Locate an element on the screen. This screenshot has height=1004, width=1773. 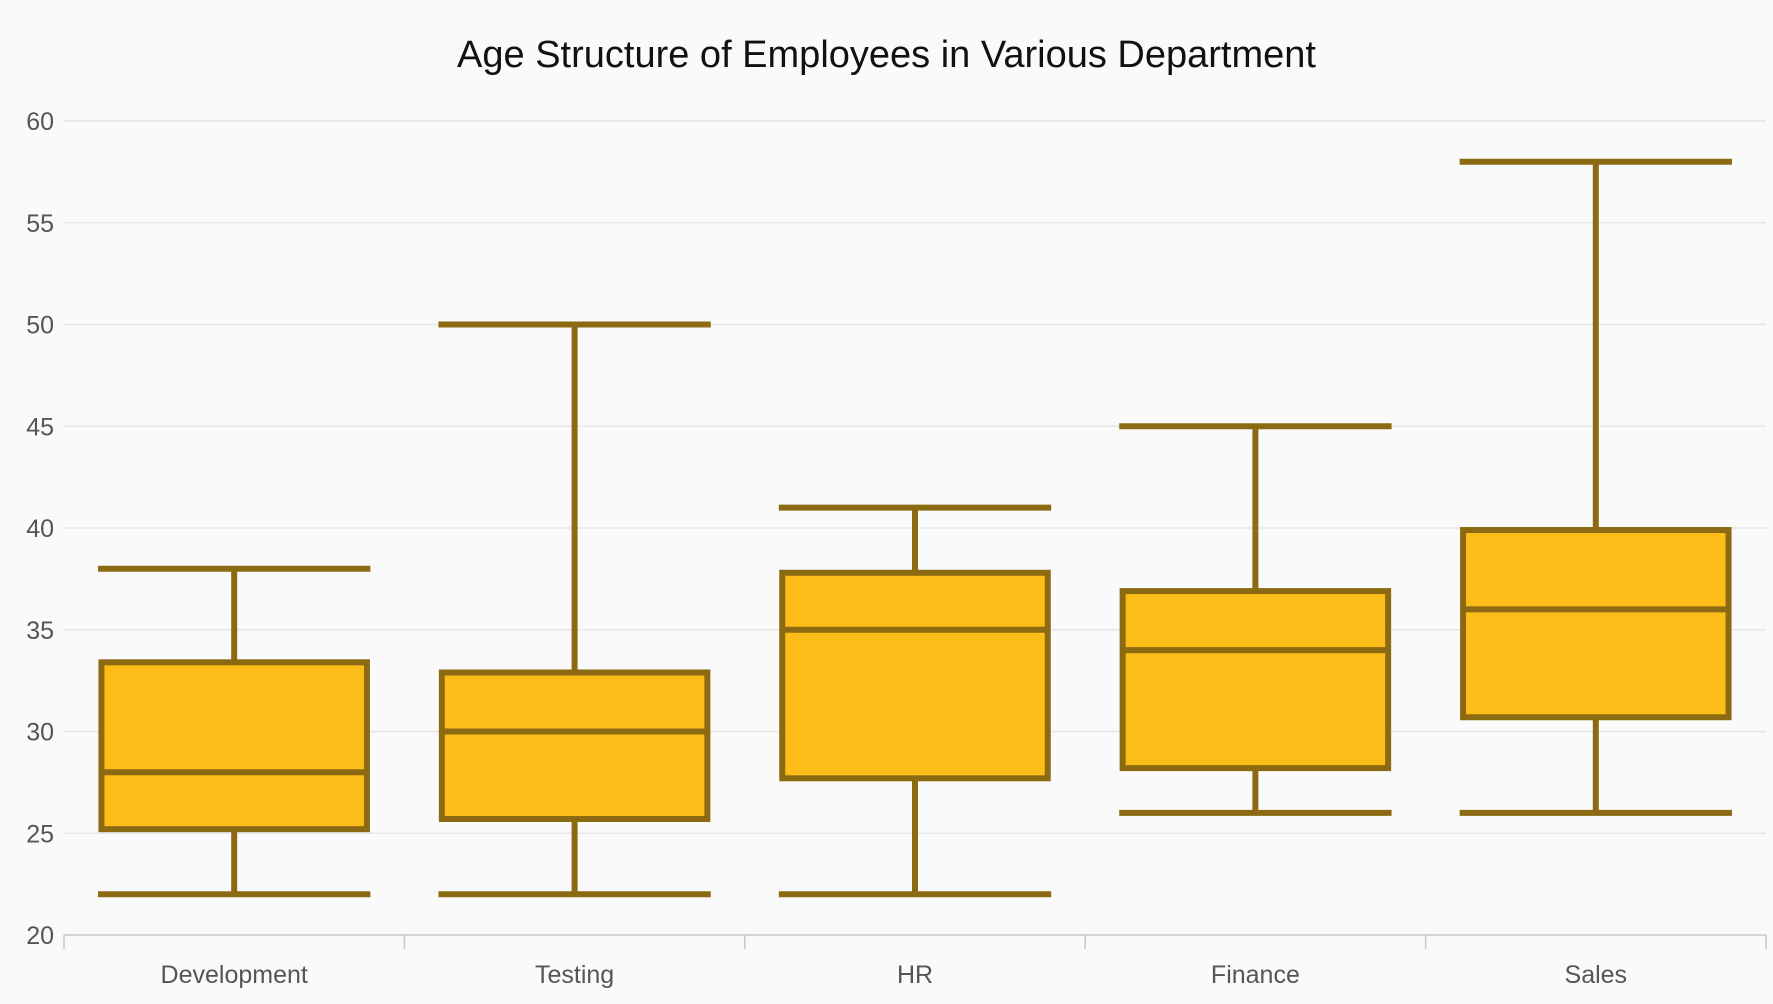
x-axis is located at coordinates (915, 941).